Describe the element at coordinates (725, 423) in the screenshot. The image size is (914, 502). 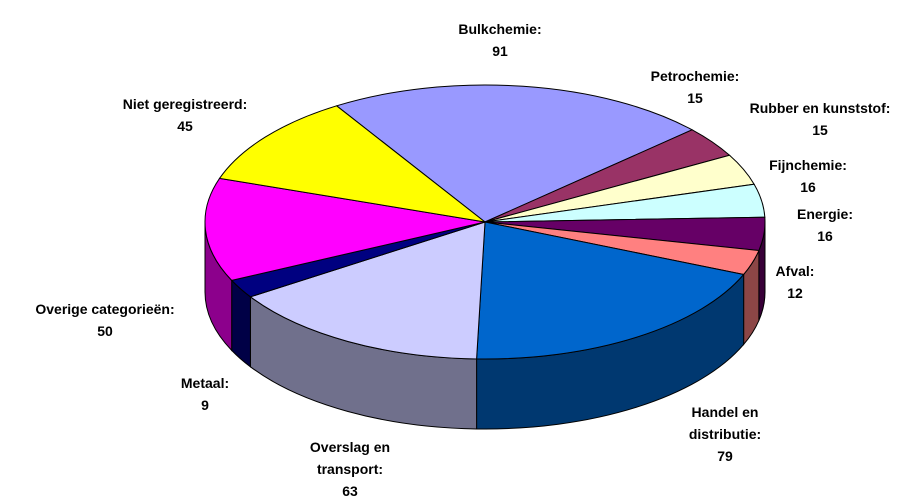
I see `category-label: Handel en distributie:` at that location.